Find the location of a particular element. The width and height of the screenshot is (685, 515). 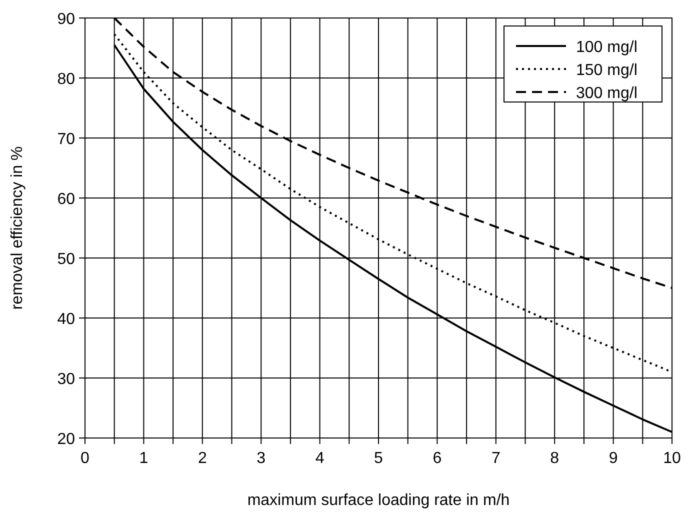

x-tick-label: 0 is located at coordinates (85, 458).